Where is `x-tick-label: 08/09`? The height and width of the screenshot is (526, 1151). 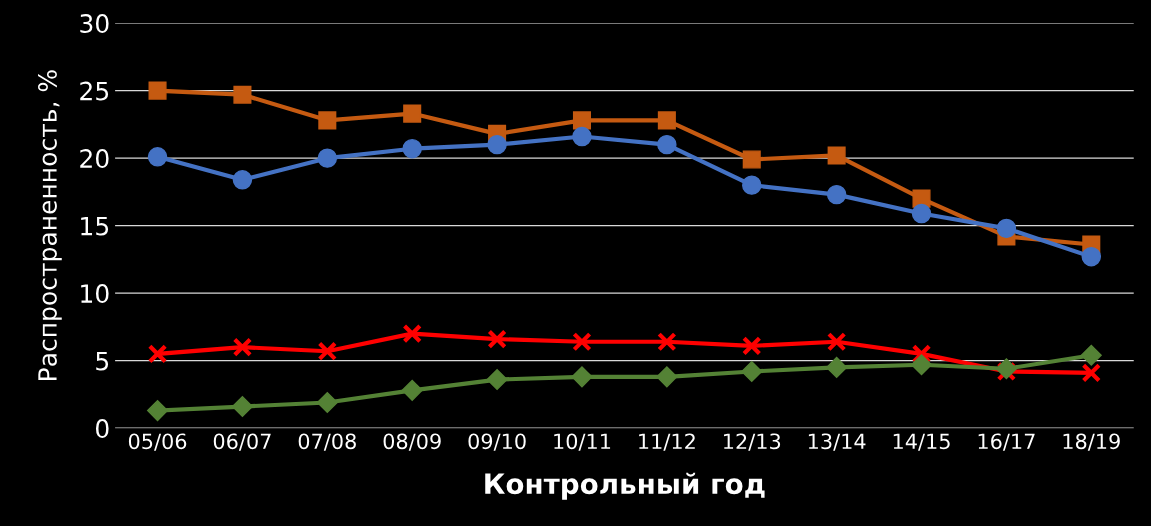 x-tick-label: 08/09 is located at coordinates (412, 442).